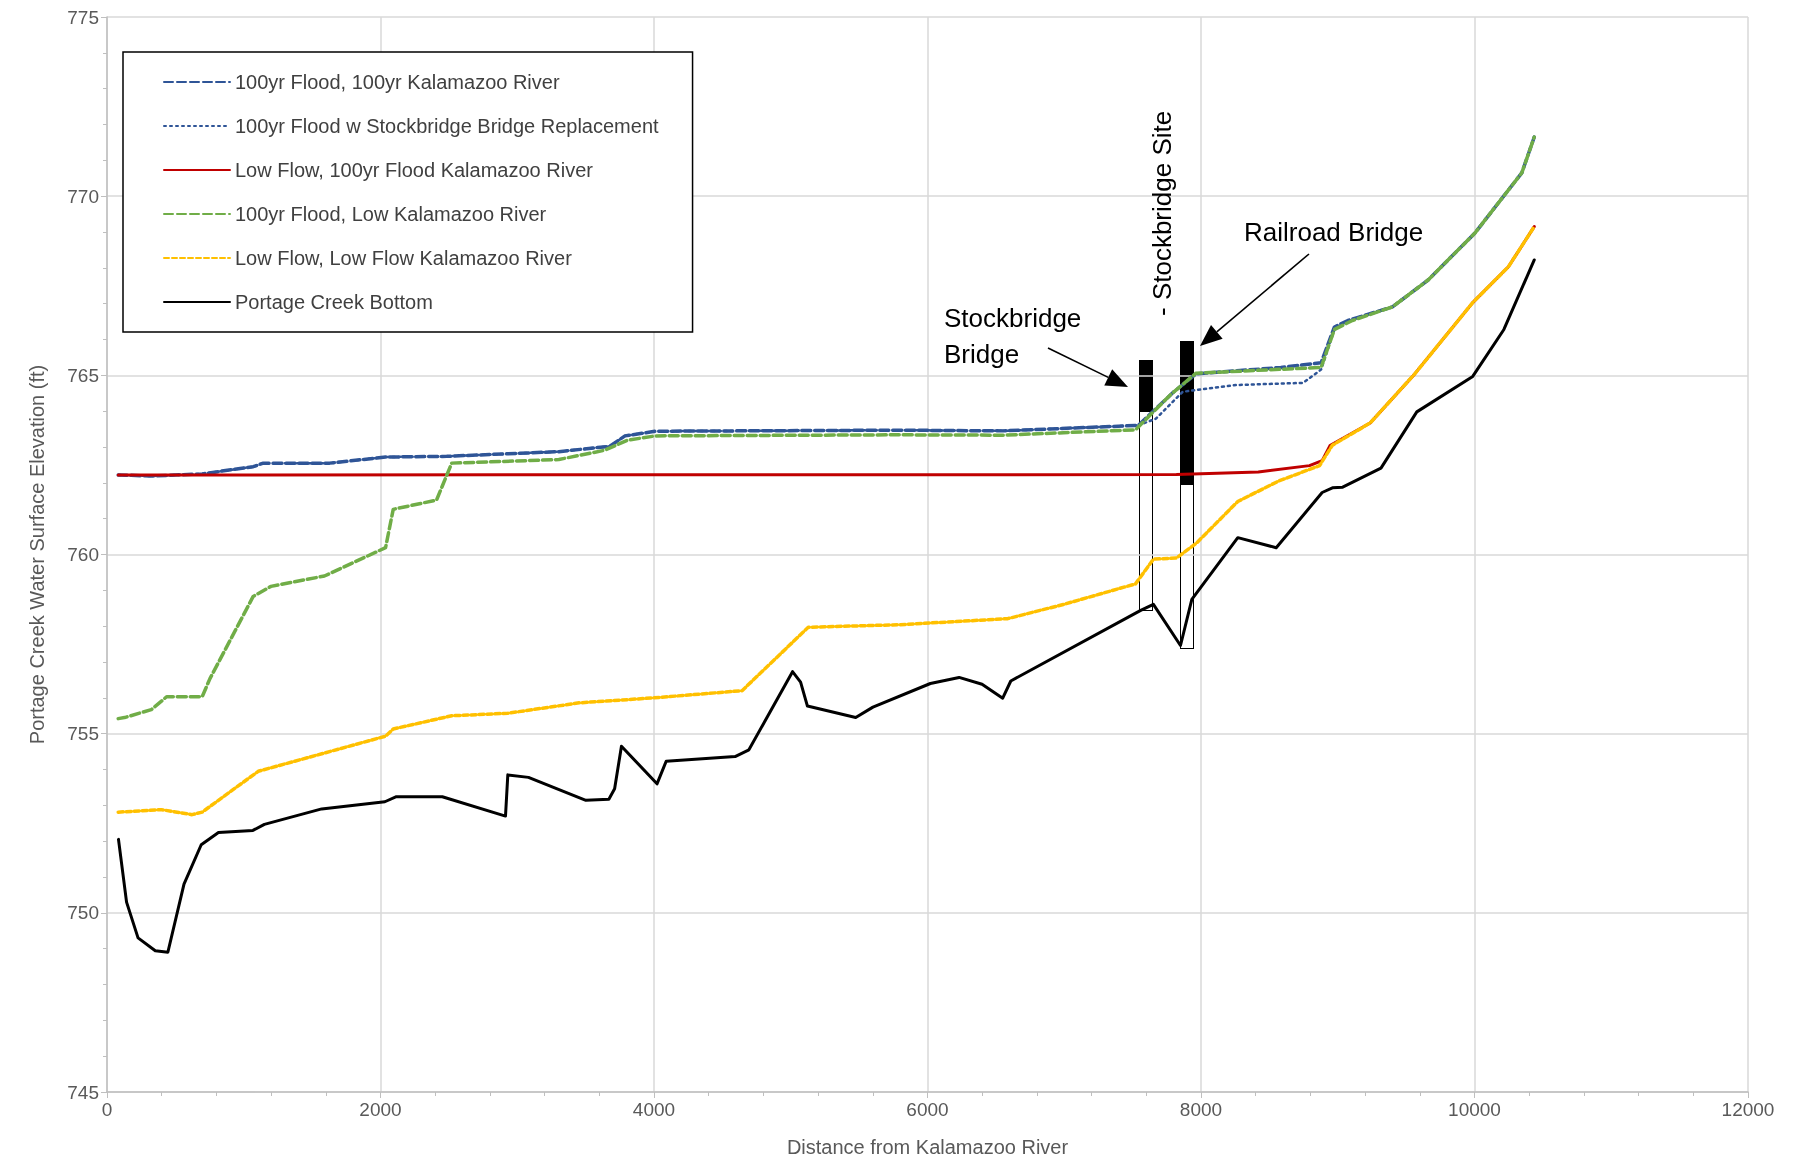 The height and width of the screenshot is (1176, 1801). Describe the element at coordinates (83, 17) in the screenshot. I see `y-tick-label: 775` at that location.